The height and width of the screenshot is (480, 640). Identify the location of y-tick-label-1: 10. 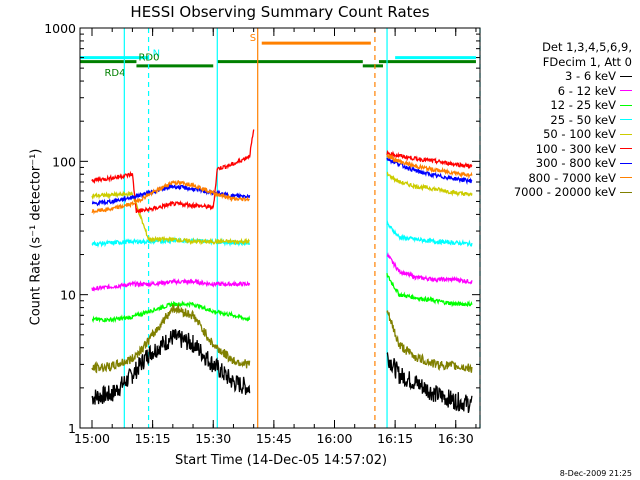
(68, 295).